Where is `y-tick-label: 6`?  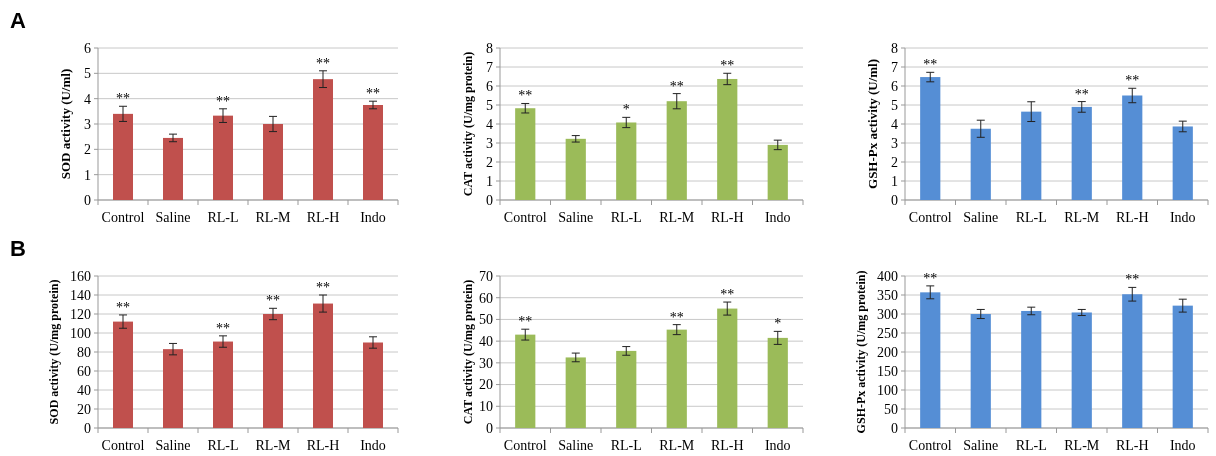 y-tick-label: 6 is located at coordinates (894, 86).